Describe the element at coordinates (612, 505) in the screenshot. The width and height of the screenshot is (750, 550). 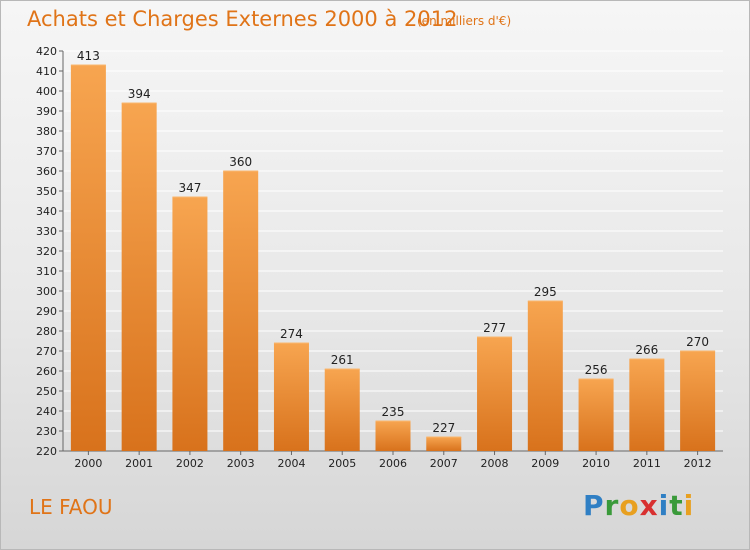
I see `logo-letter: r` at that location.